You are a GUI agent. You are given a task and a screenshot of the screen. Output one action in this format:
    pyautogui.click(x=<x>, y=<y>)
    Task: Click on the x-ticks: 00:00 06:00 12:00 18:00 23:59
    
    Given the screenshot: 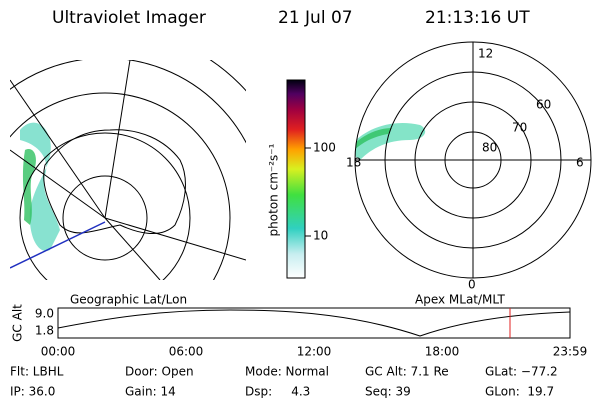 What is the action you would take?
    pyautogui.click(x=314, y=352)
    